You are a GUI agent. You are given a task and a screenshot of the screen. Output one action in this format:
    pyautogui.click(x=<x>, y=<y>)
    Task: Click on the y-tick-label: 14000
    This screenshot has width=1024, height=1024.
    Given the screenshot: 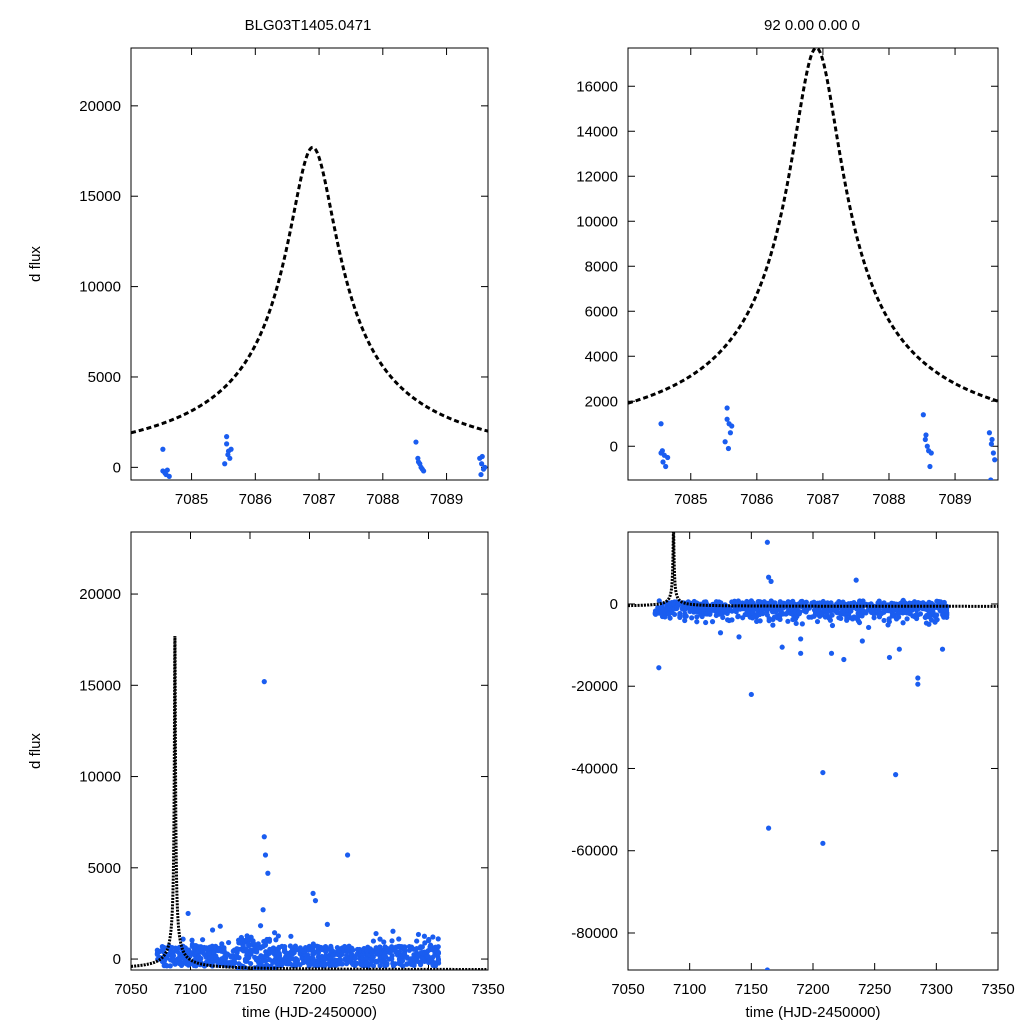 What is the action you would take?
    pyautogui.click(x=597, y=131)
    